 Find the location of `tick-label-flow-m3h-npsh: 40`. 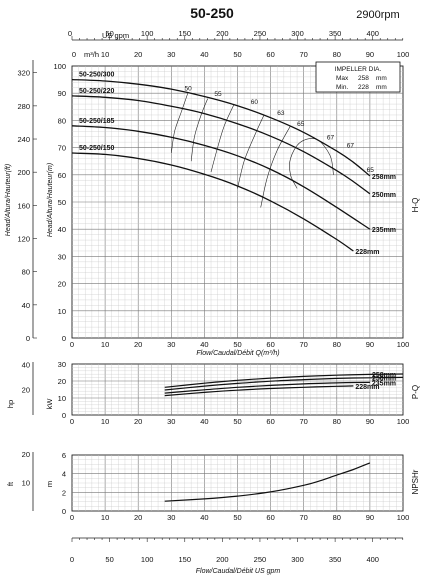

tick-label-flow-m3h-npsh: 40 is located at coordinates (204, 517).